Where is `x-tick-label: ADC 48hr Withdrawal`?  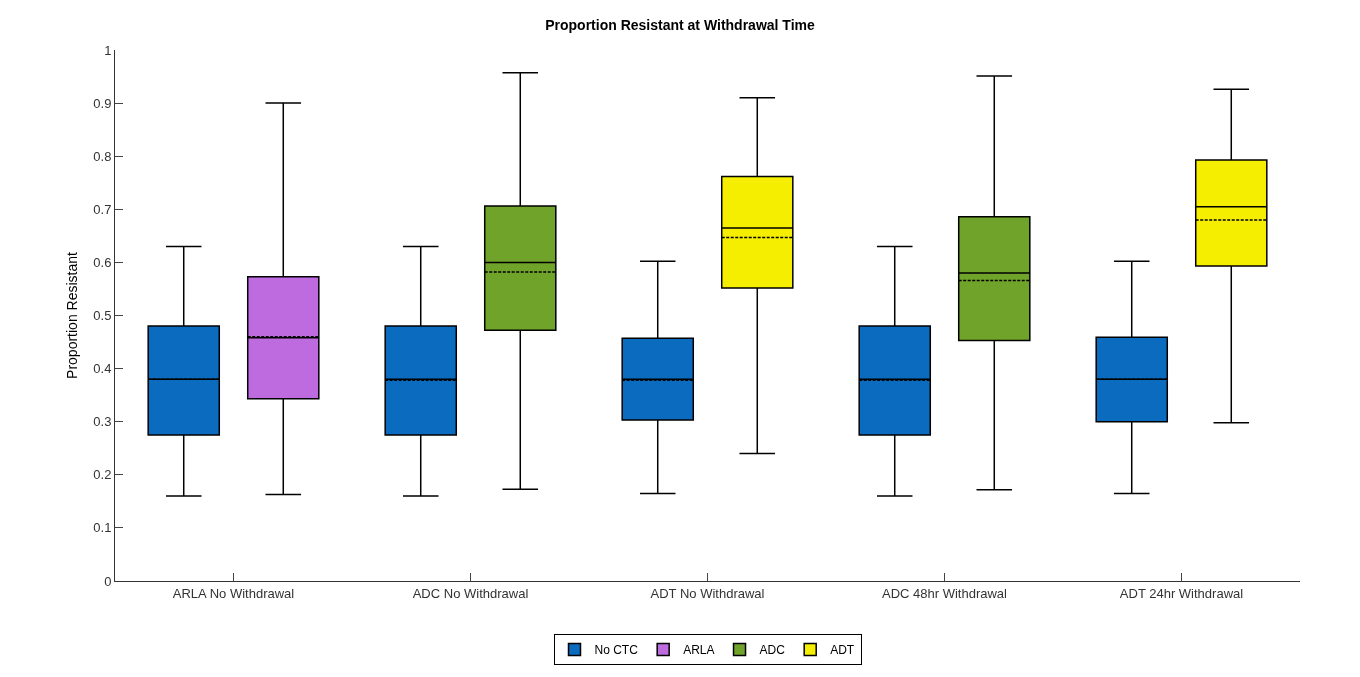
x-tick-label: ADC 48hr Withdrawal is located at coordinates (945, 593).